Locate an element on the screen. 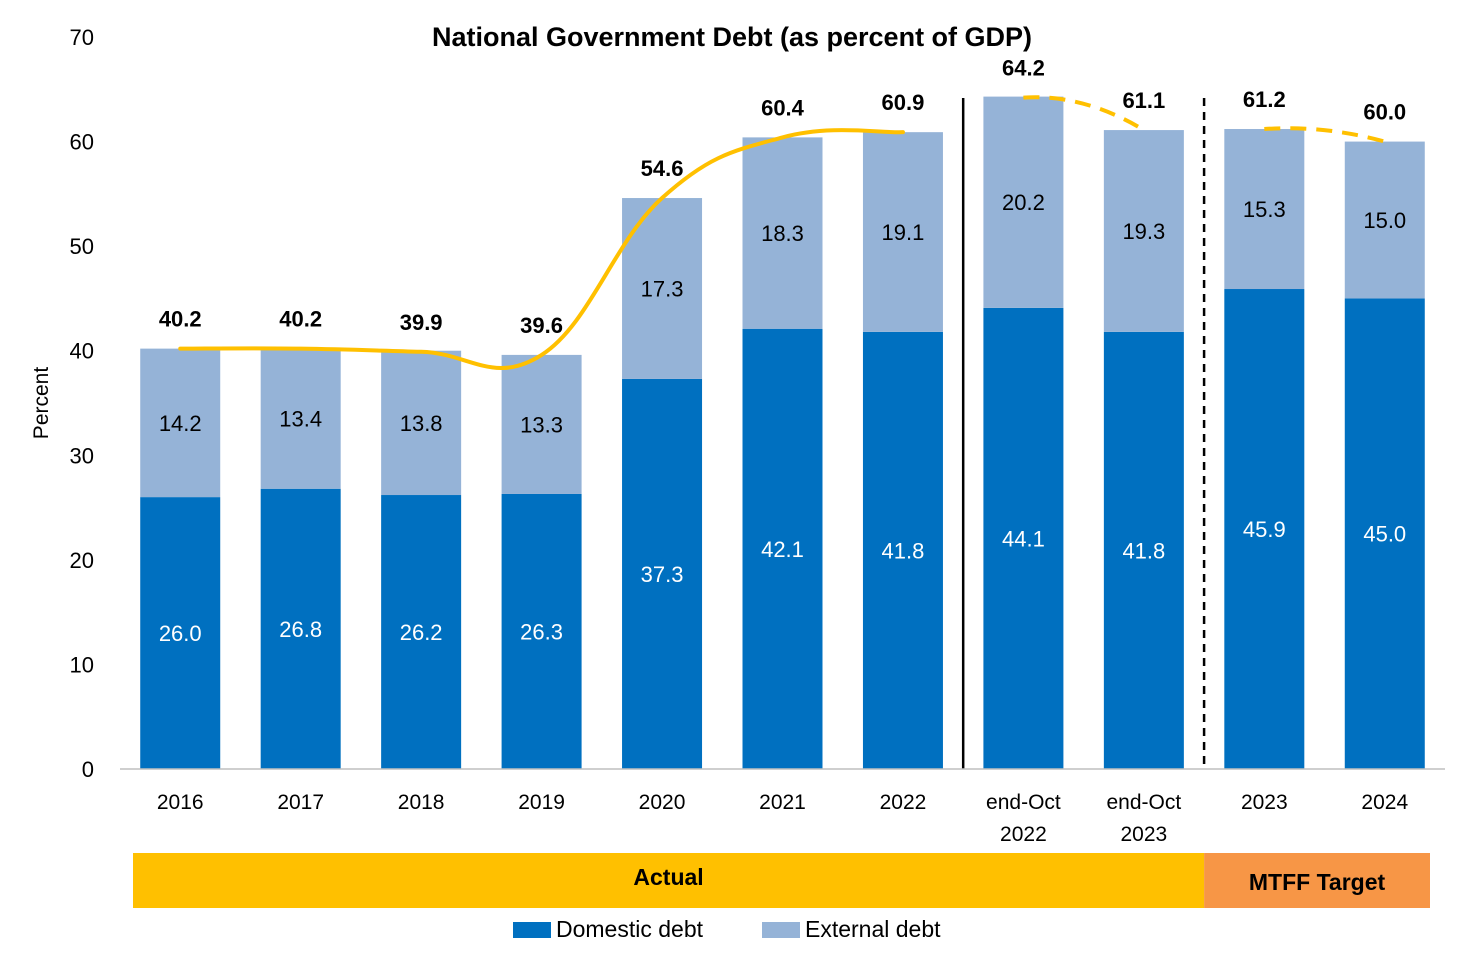  label-domestic: 26.8 is located at coordinates (300, 629).